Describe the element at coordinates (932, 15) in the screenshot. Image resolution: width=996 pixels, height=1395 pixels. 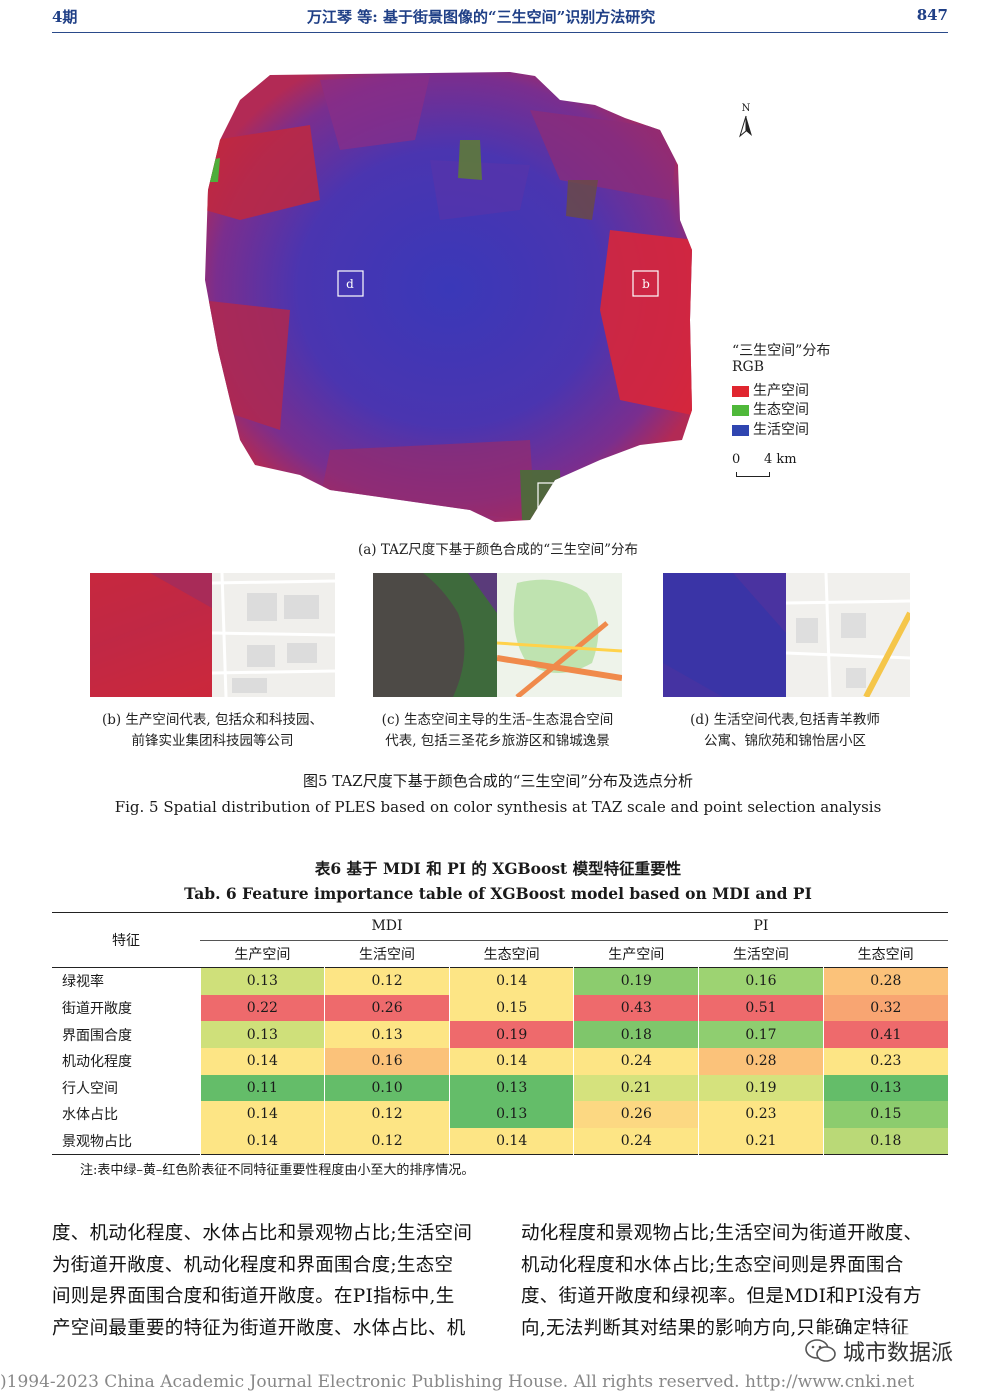
I see `page-number: 847` at that location.